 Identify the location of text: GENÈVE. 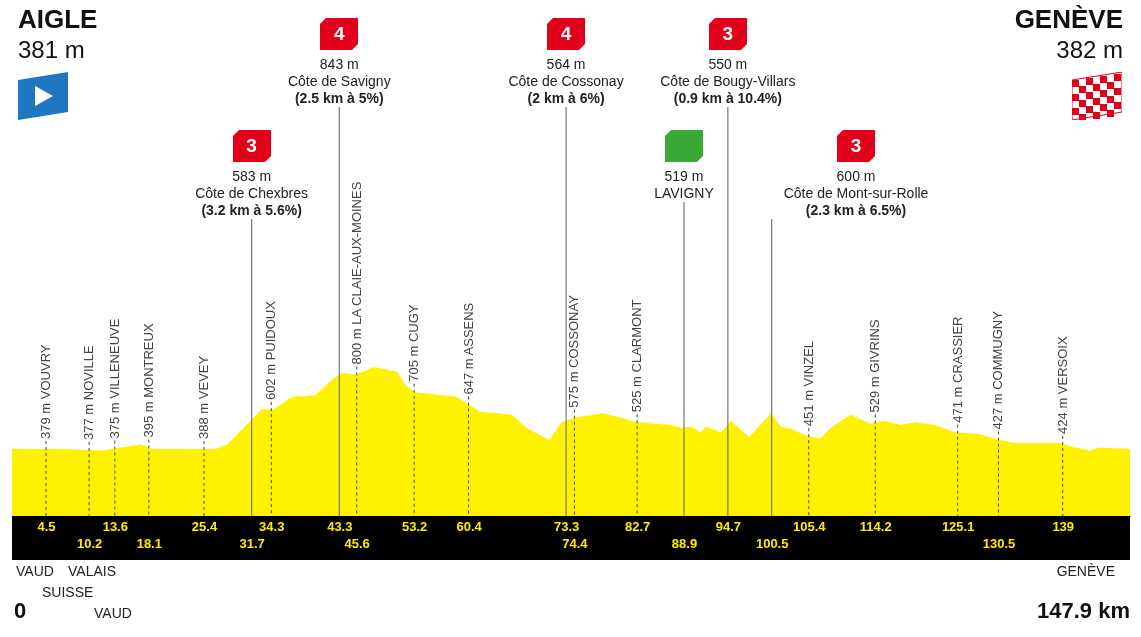
(1085, 571).